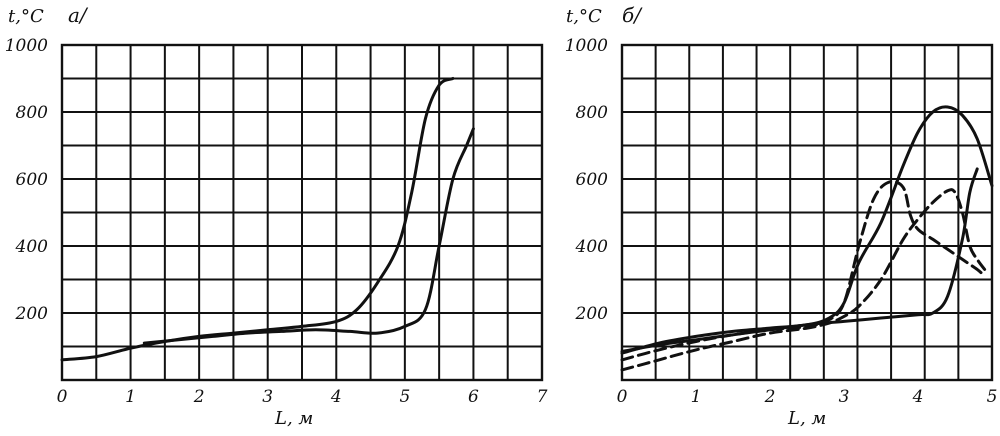 Image resolution: width=1000 pixels, height=436 pixels. I want to click on panel-b-y-tick-label: 800, so click(592, 113).